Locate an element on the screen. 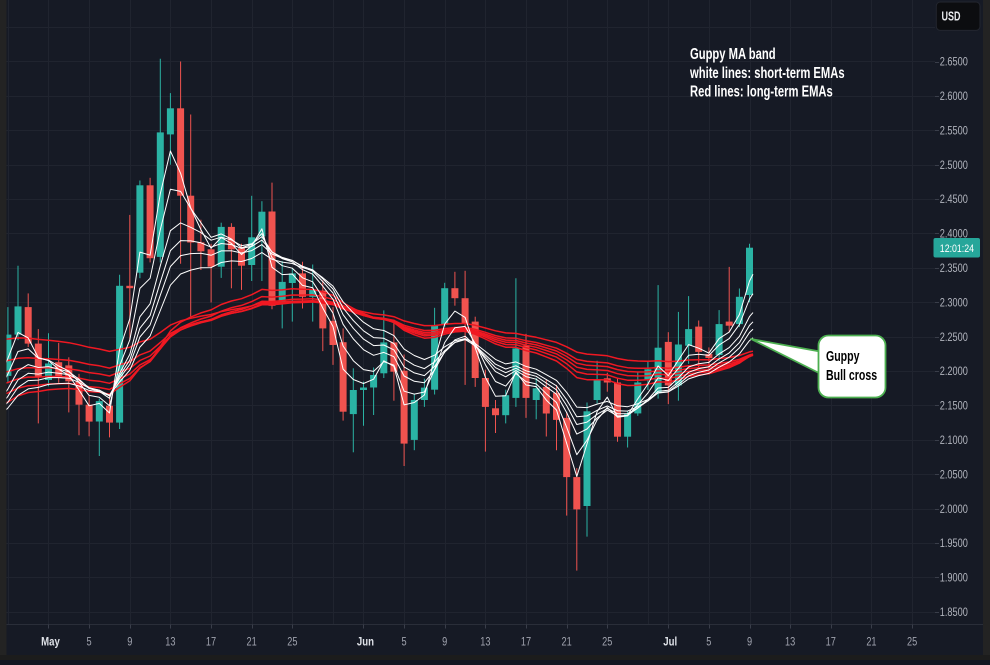 The width and height of the screenshot is (990, 665). svg-text: 2.2000 is located at coordinates (954, 372).